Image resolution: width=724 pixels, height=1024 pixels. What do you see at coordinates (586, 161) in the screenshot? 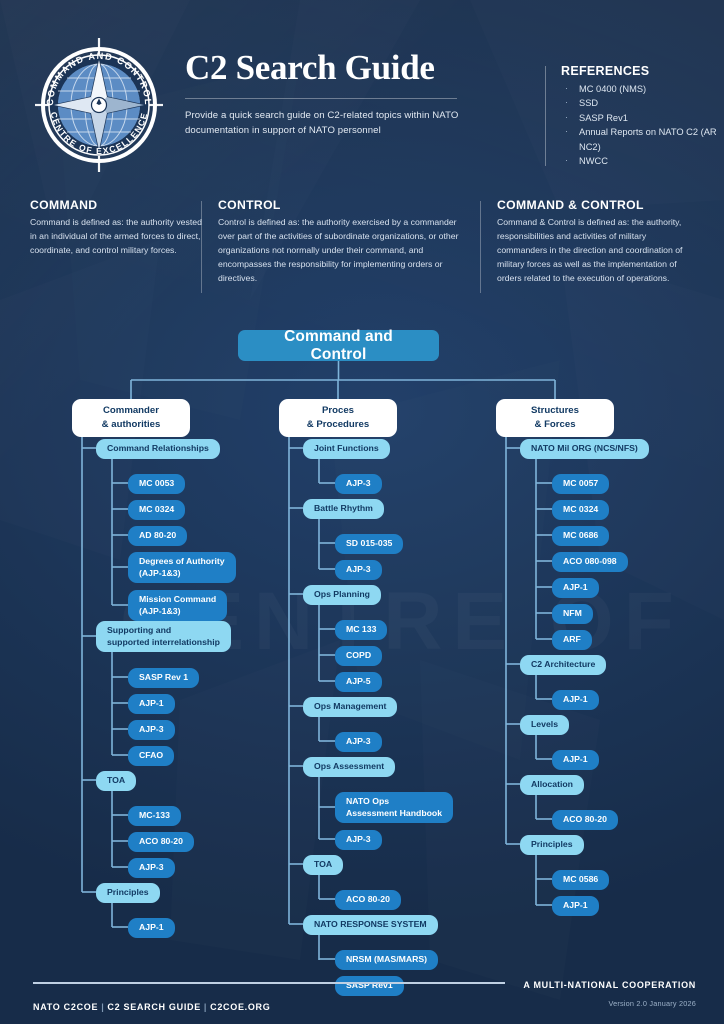
I see `reference-item: · NWCC` at bounding box center [586, 161].